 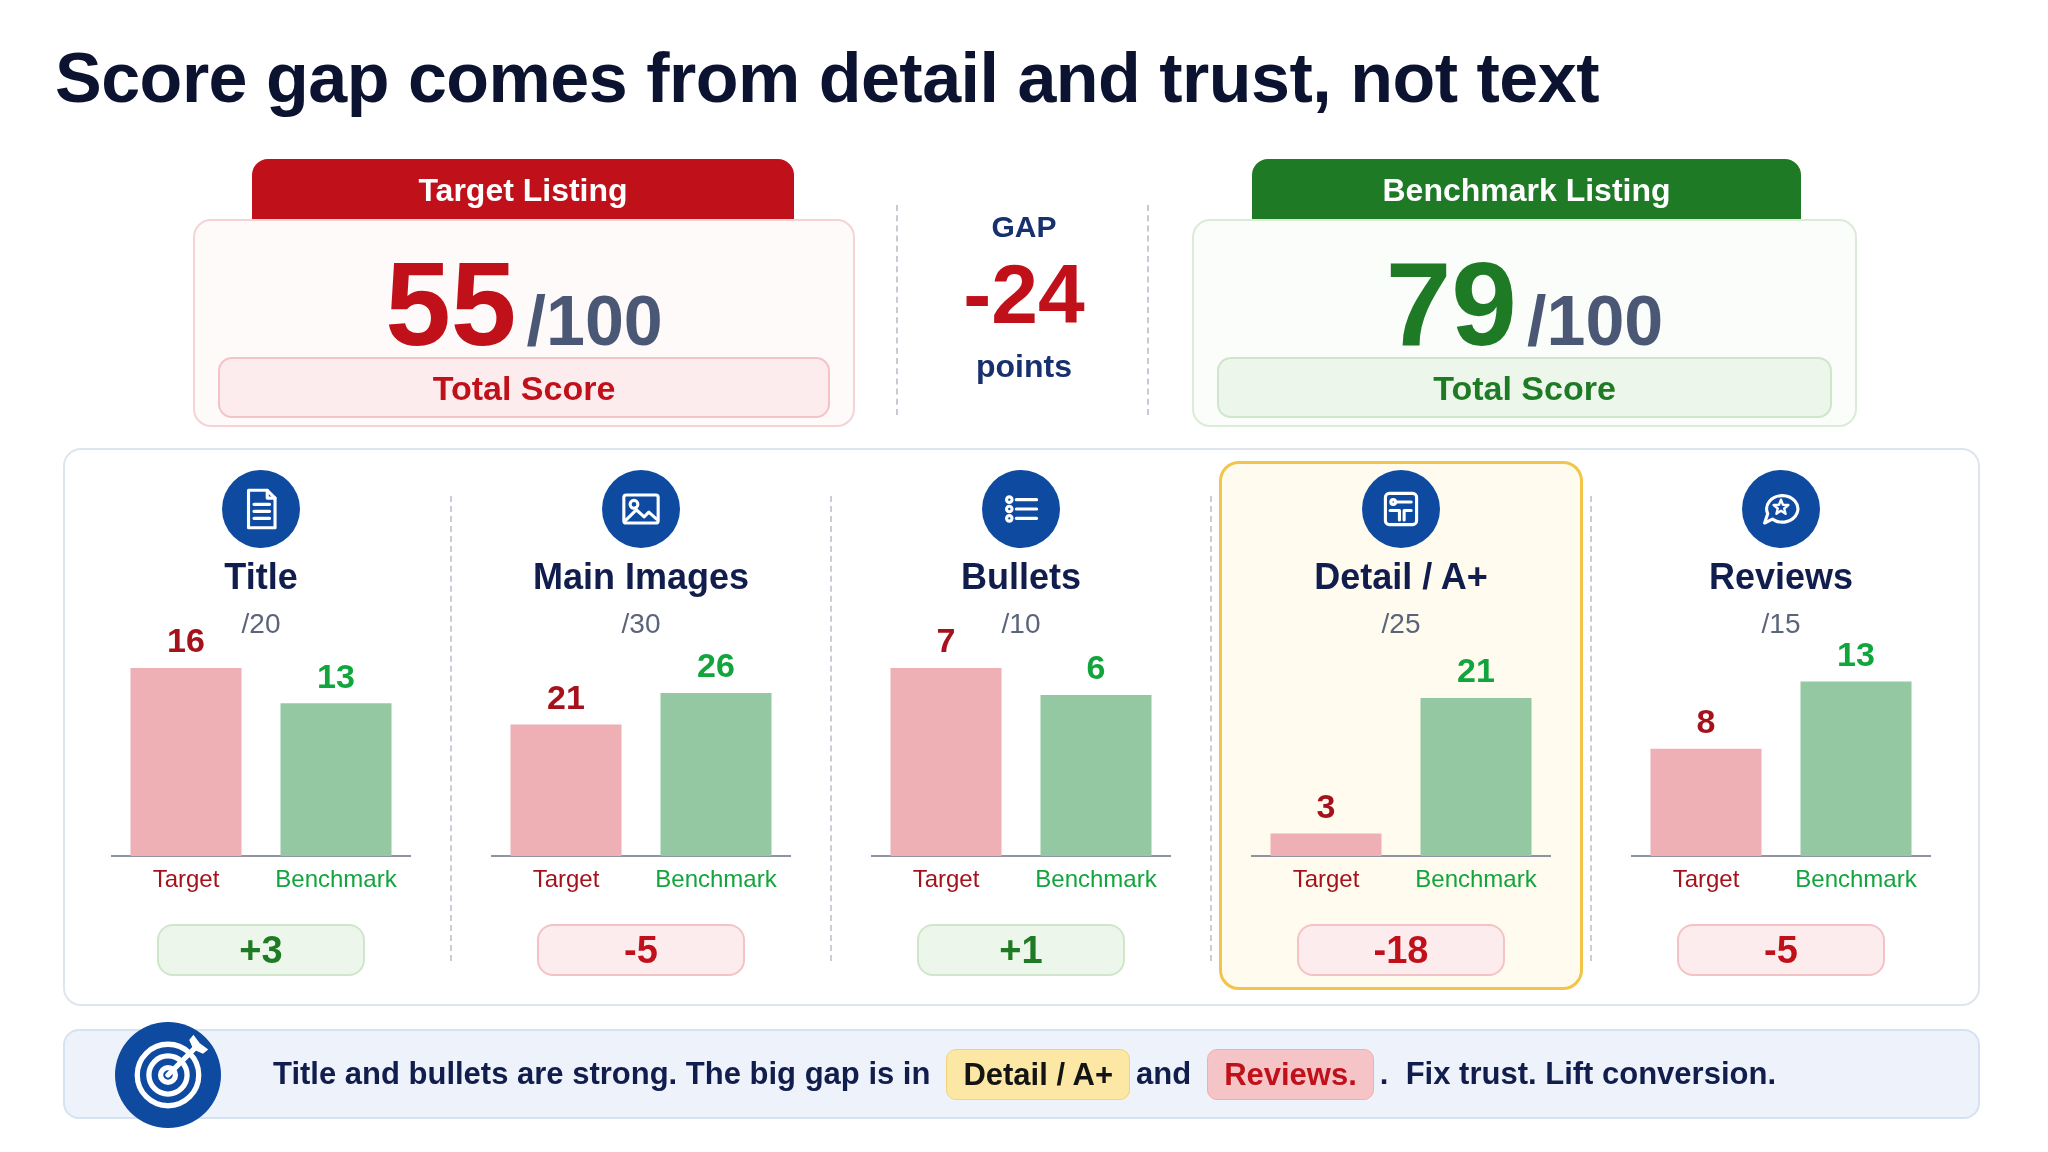 What do you see at coordinates (641, 576) in the screenshot?
I see `chart-title: Main Images` at bounding box center [641, 576].